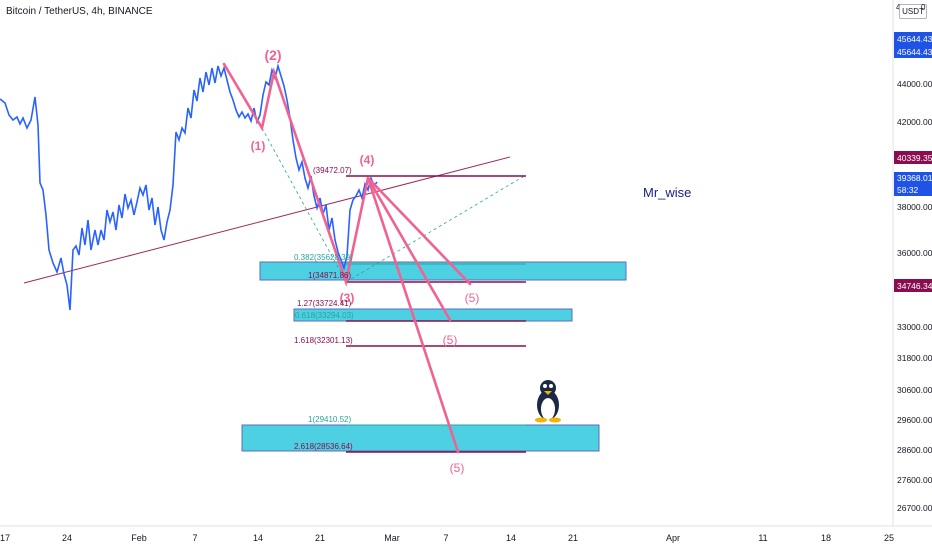 The height and width of the screenshot is (550, 932). Describe the element at coordinates (914, 420) in the screenshot. I see `y-tick-label: 29600.00` at that location.